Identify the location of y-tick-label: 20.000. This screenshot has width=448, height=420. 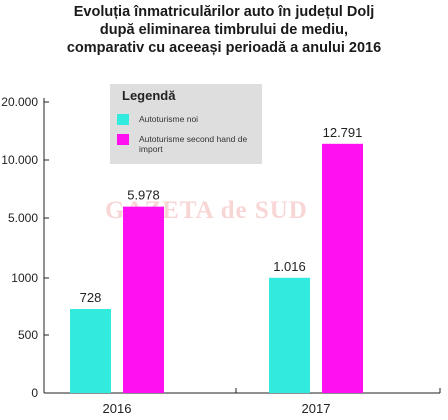
(19, 102).